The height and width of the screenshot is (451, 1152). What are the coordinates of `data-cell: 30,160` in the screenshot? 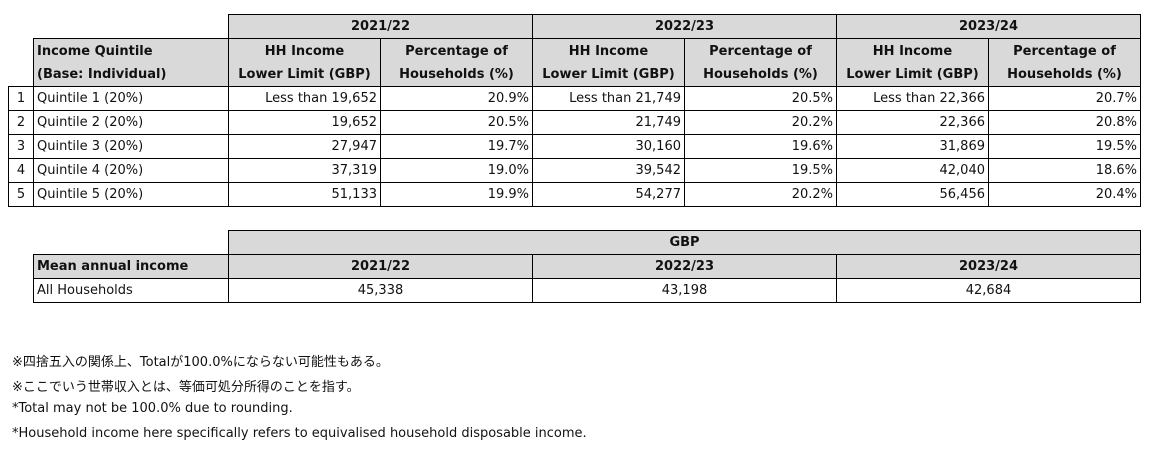 It's located at (608, 146).